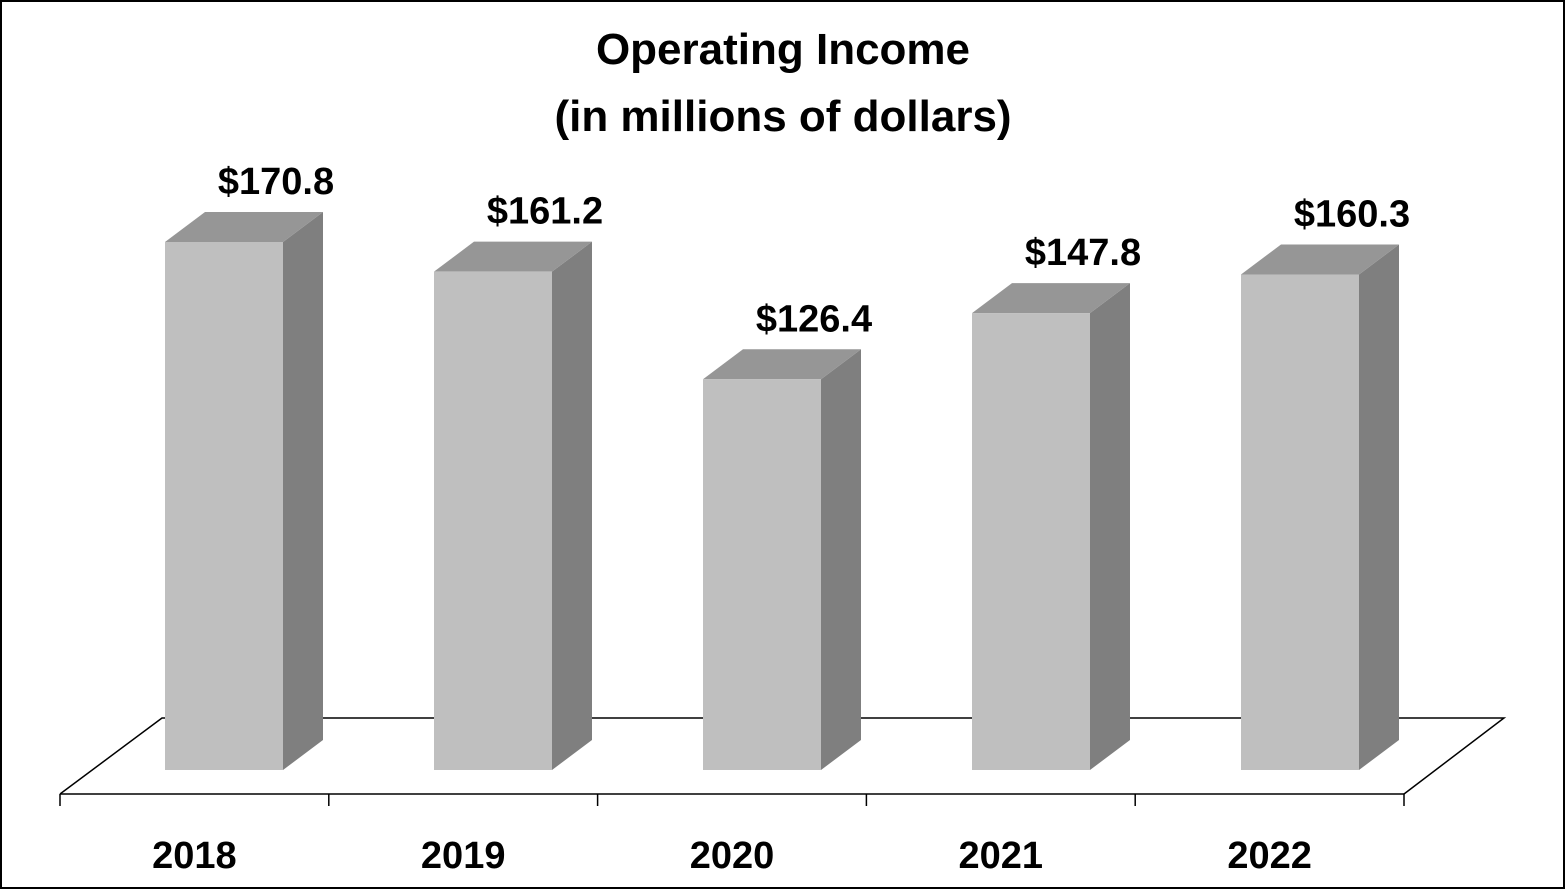  What do you see at coordinates (783, 49) in the screenshot?
I see `chart-title: Operating Income` at bounding box center [783, 49].